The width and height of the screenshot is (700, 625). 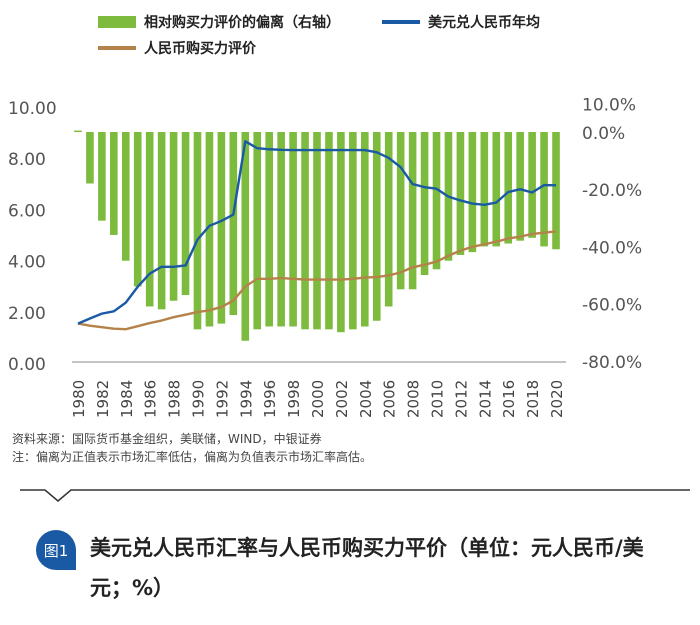 I want to click on bar-1989, so click(x=185, y=214).